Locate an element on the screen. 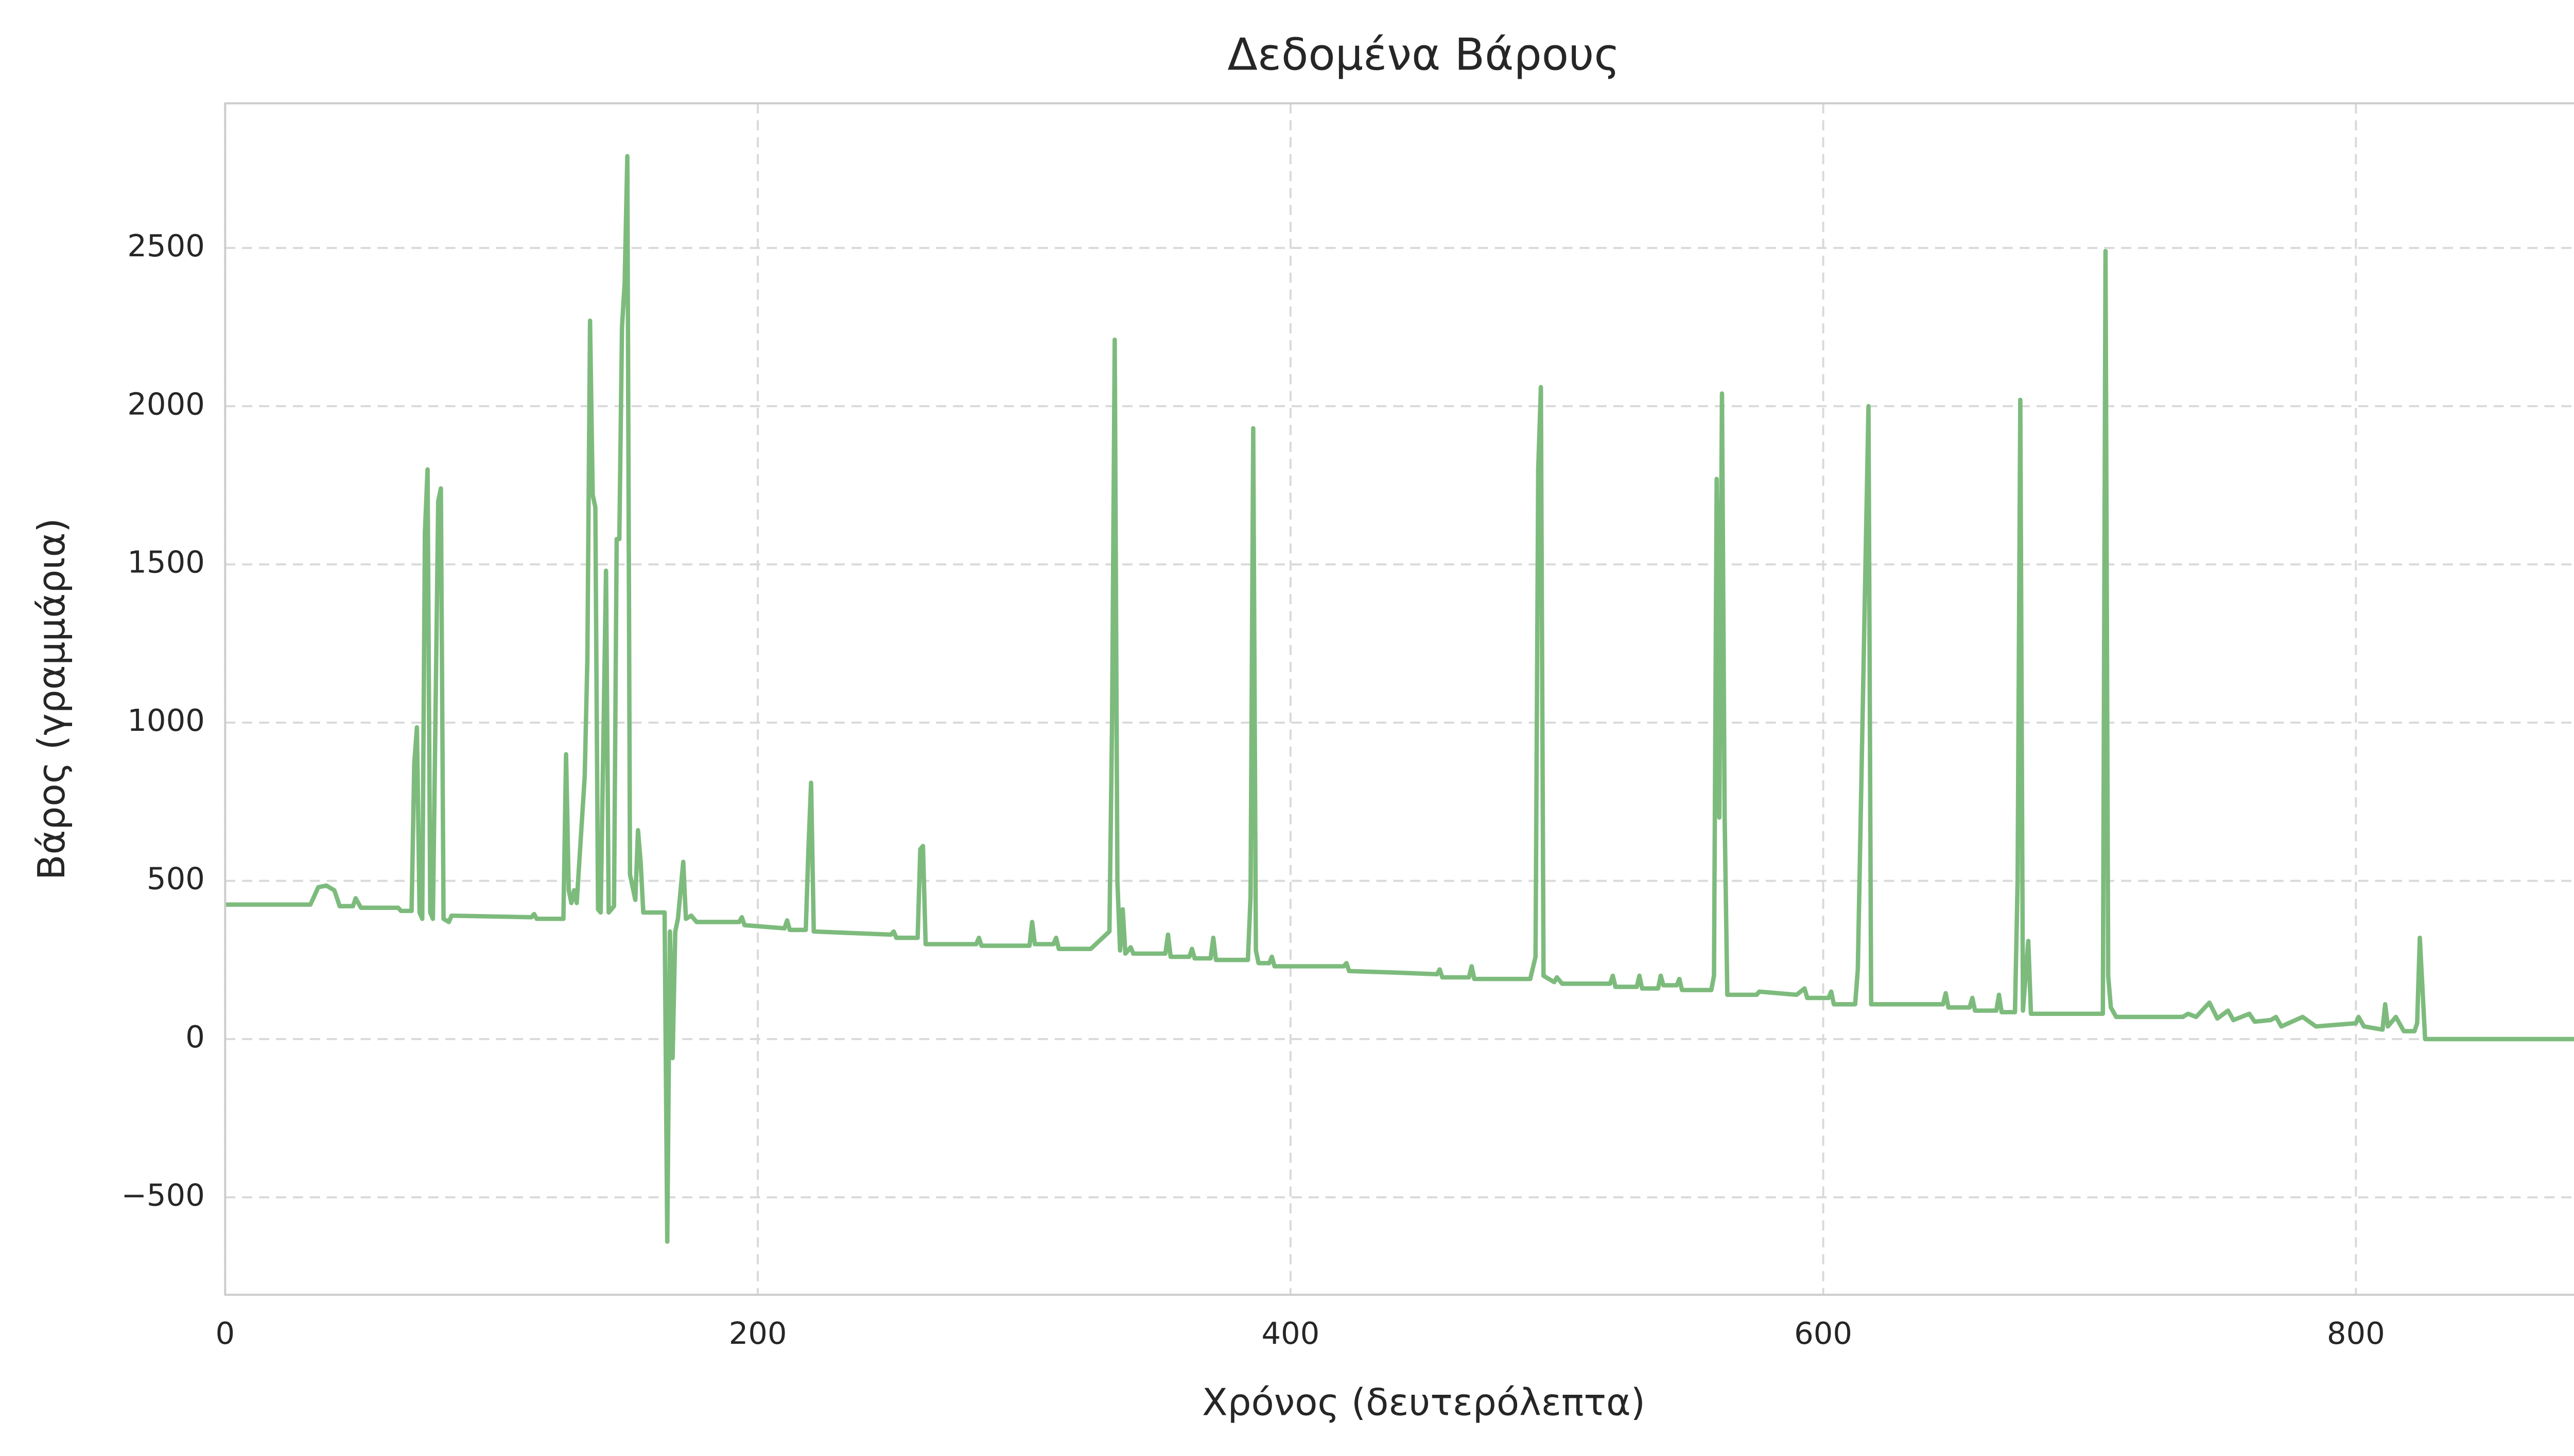  y-tick-label: −500 is located at coordinates (163, 1195).